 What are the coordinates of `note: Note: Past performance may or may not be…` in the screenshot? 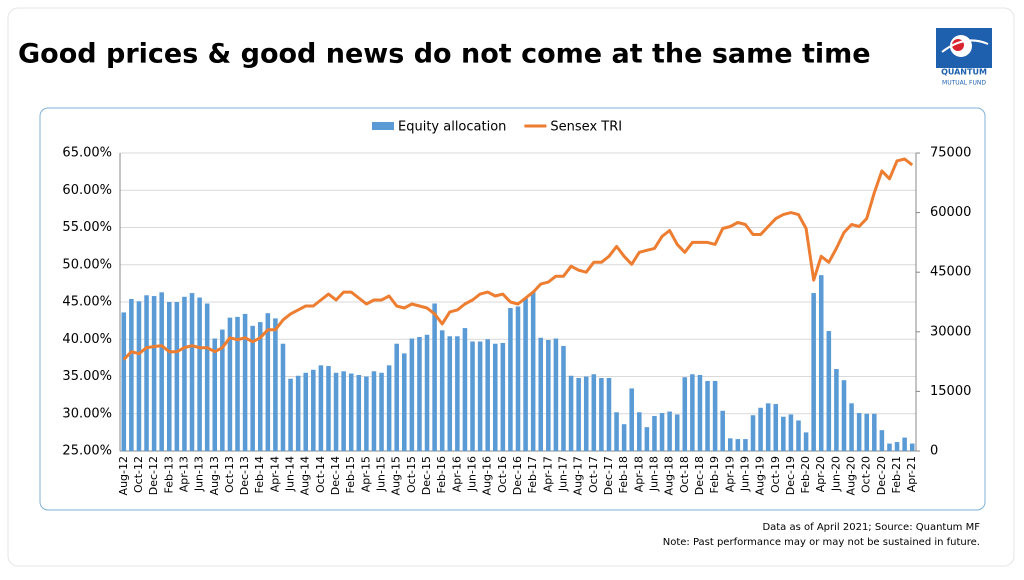 It's located at (821, 542).